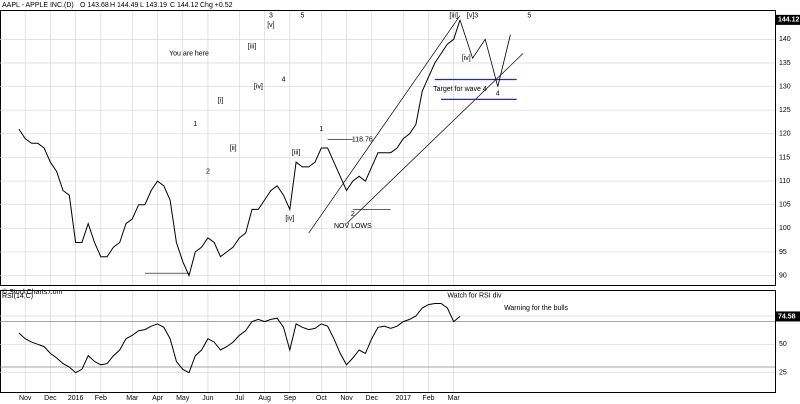 Image resolution: width=800 pixels, height=404 pixels. I want to click on quote-field: H 144.49, so click(124, 5).